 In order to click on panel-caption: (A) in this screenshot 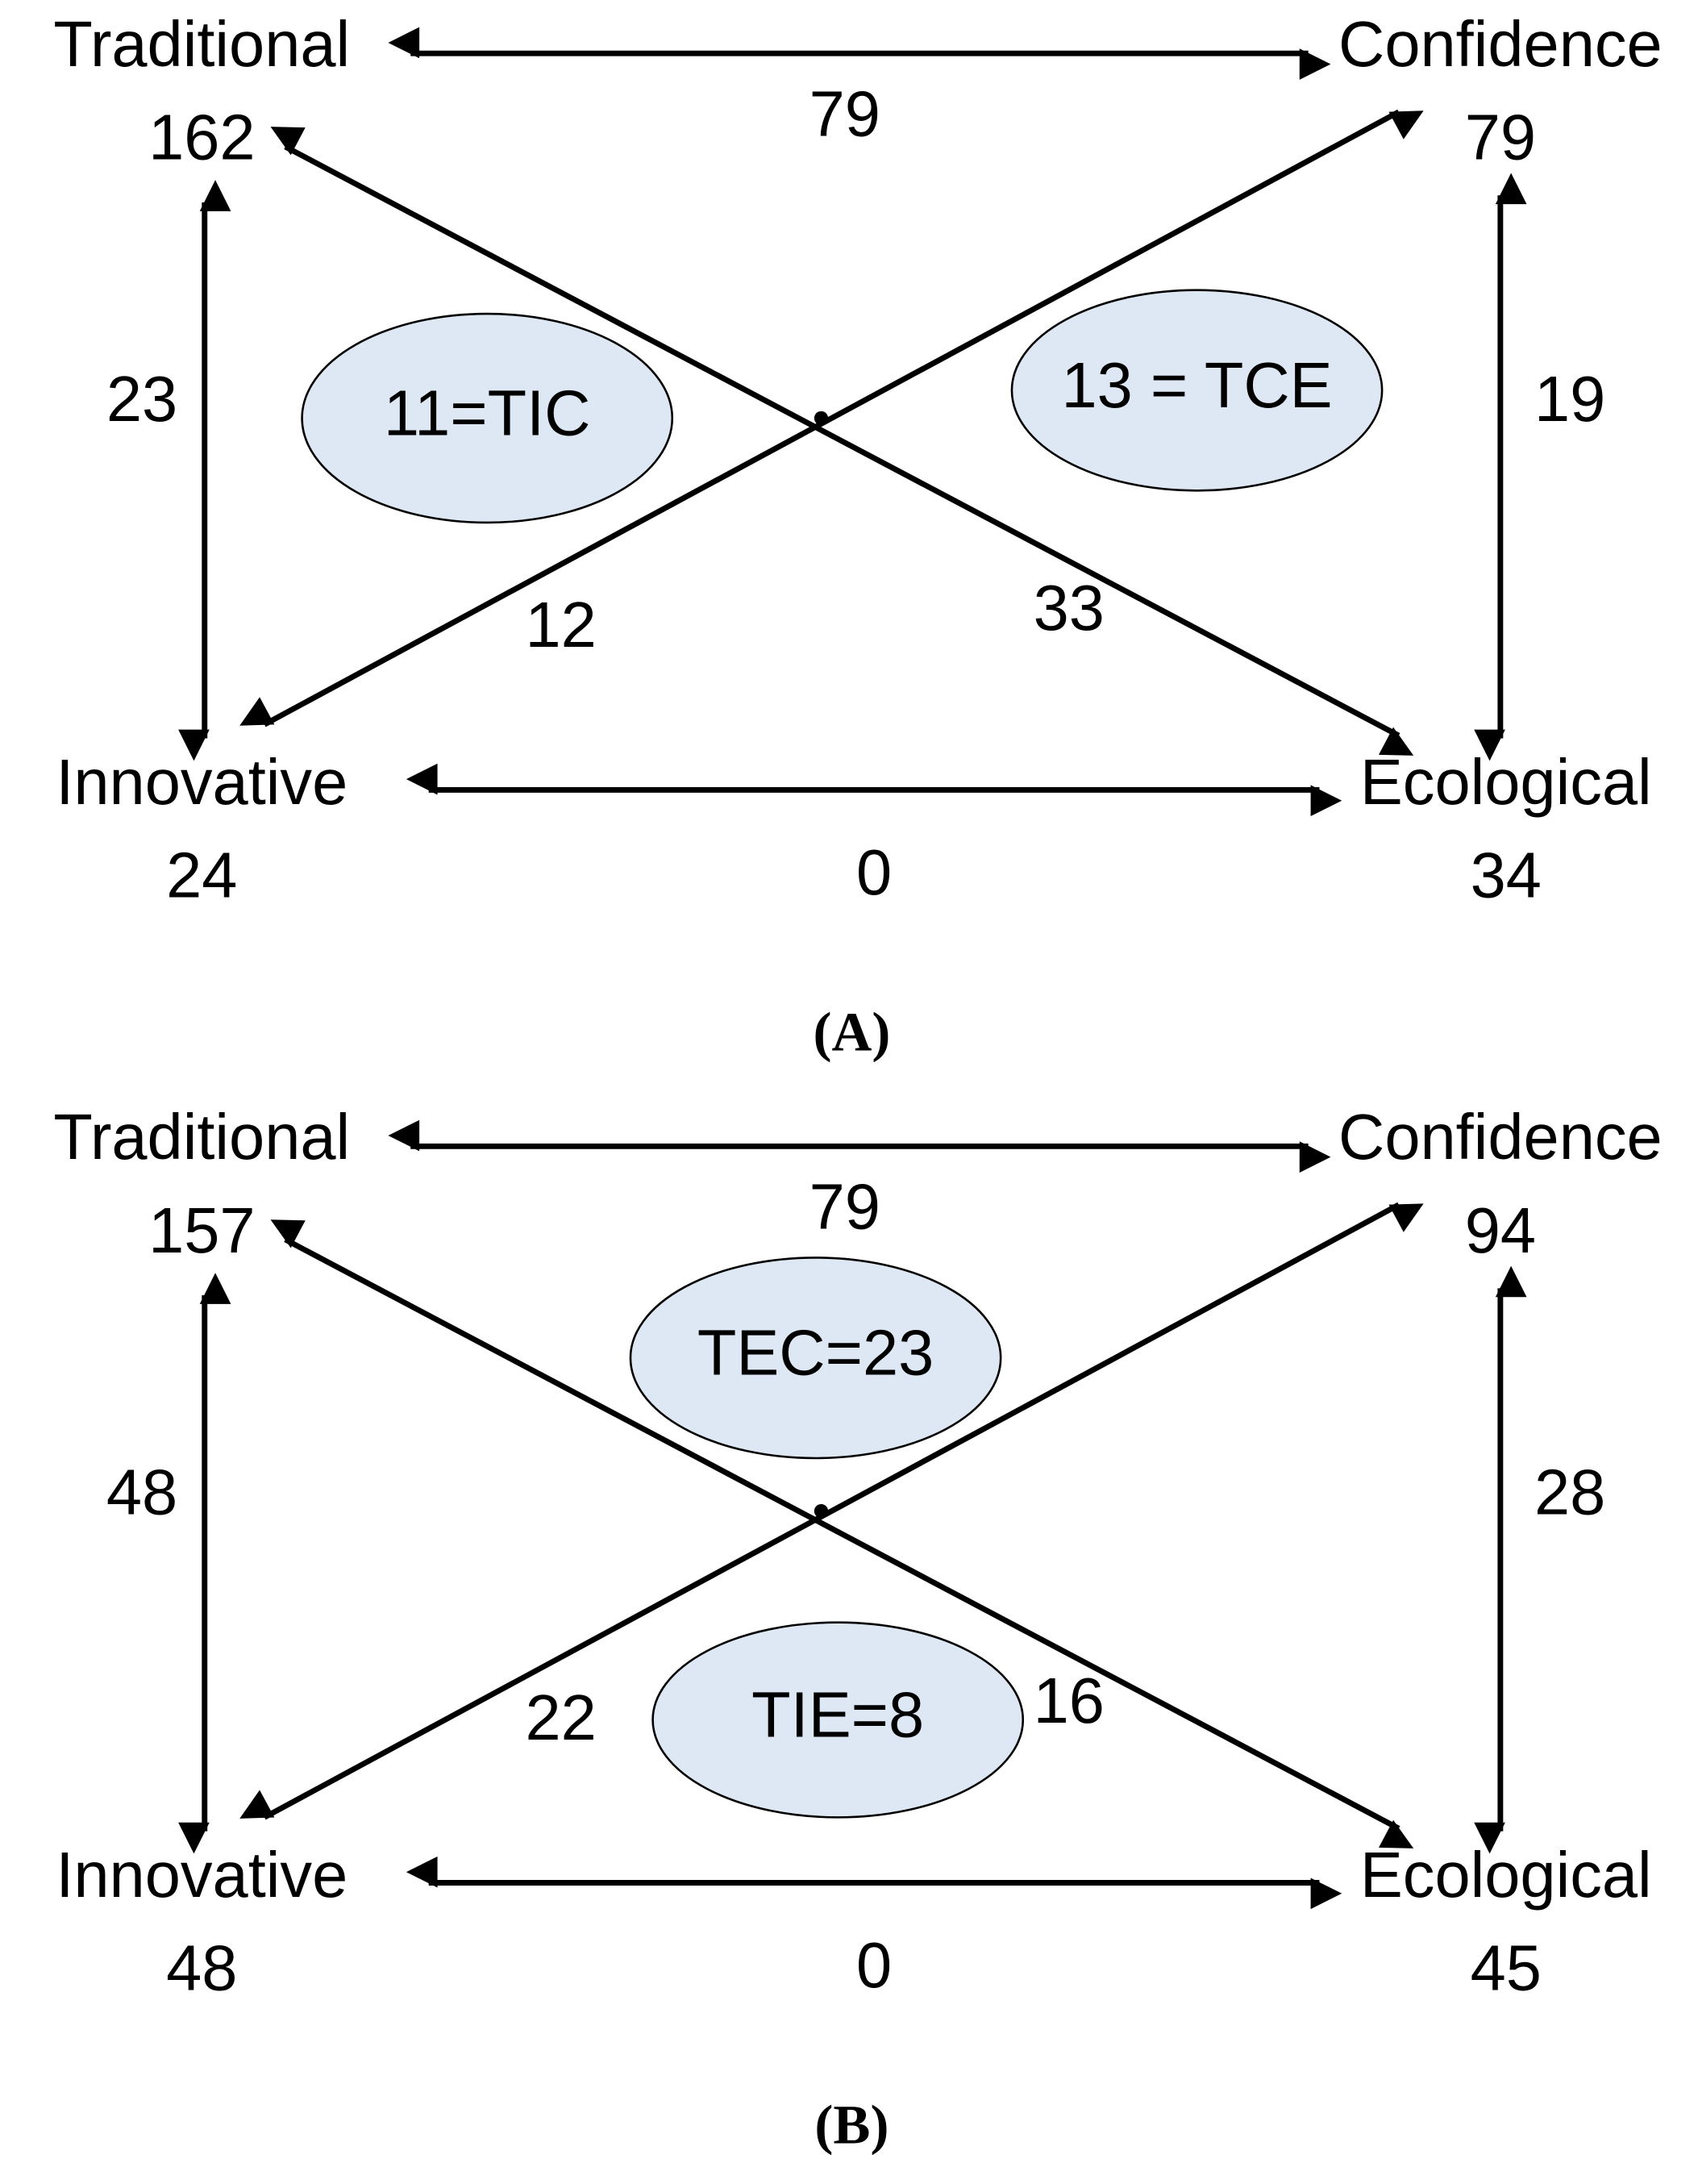, I will do `click(852, 1032)`.